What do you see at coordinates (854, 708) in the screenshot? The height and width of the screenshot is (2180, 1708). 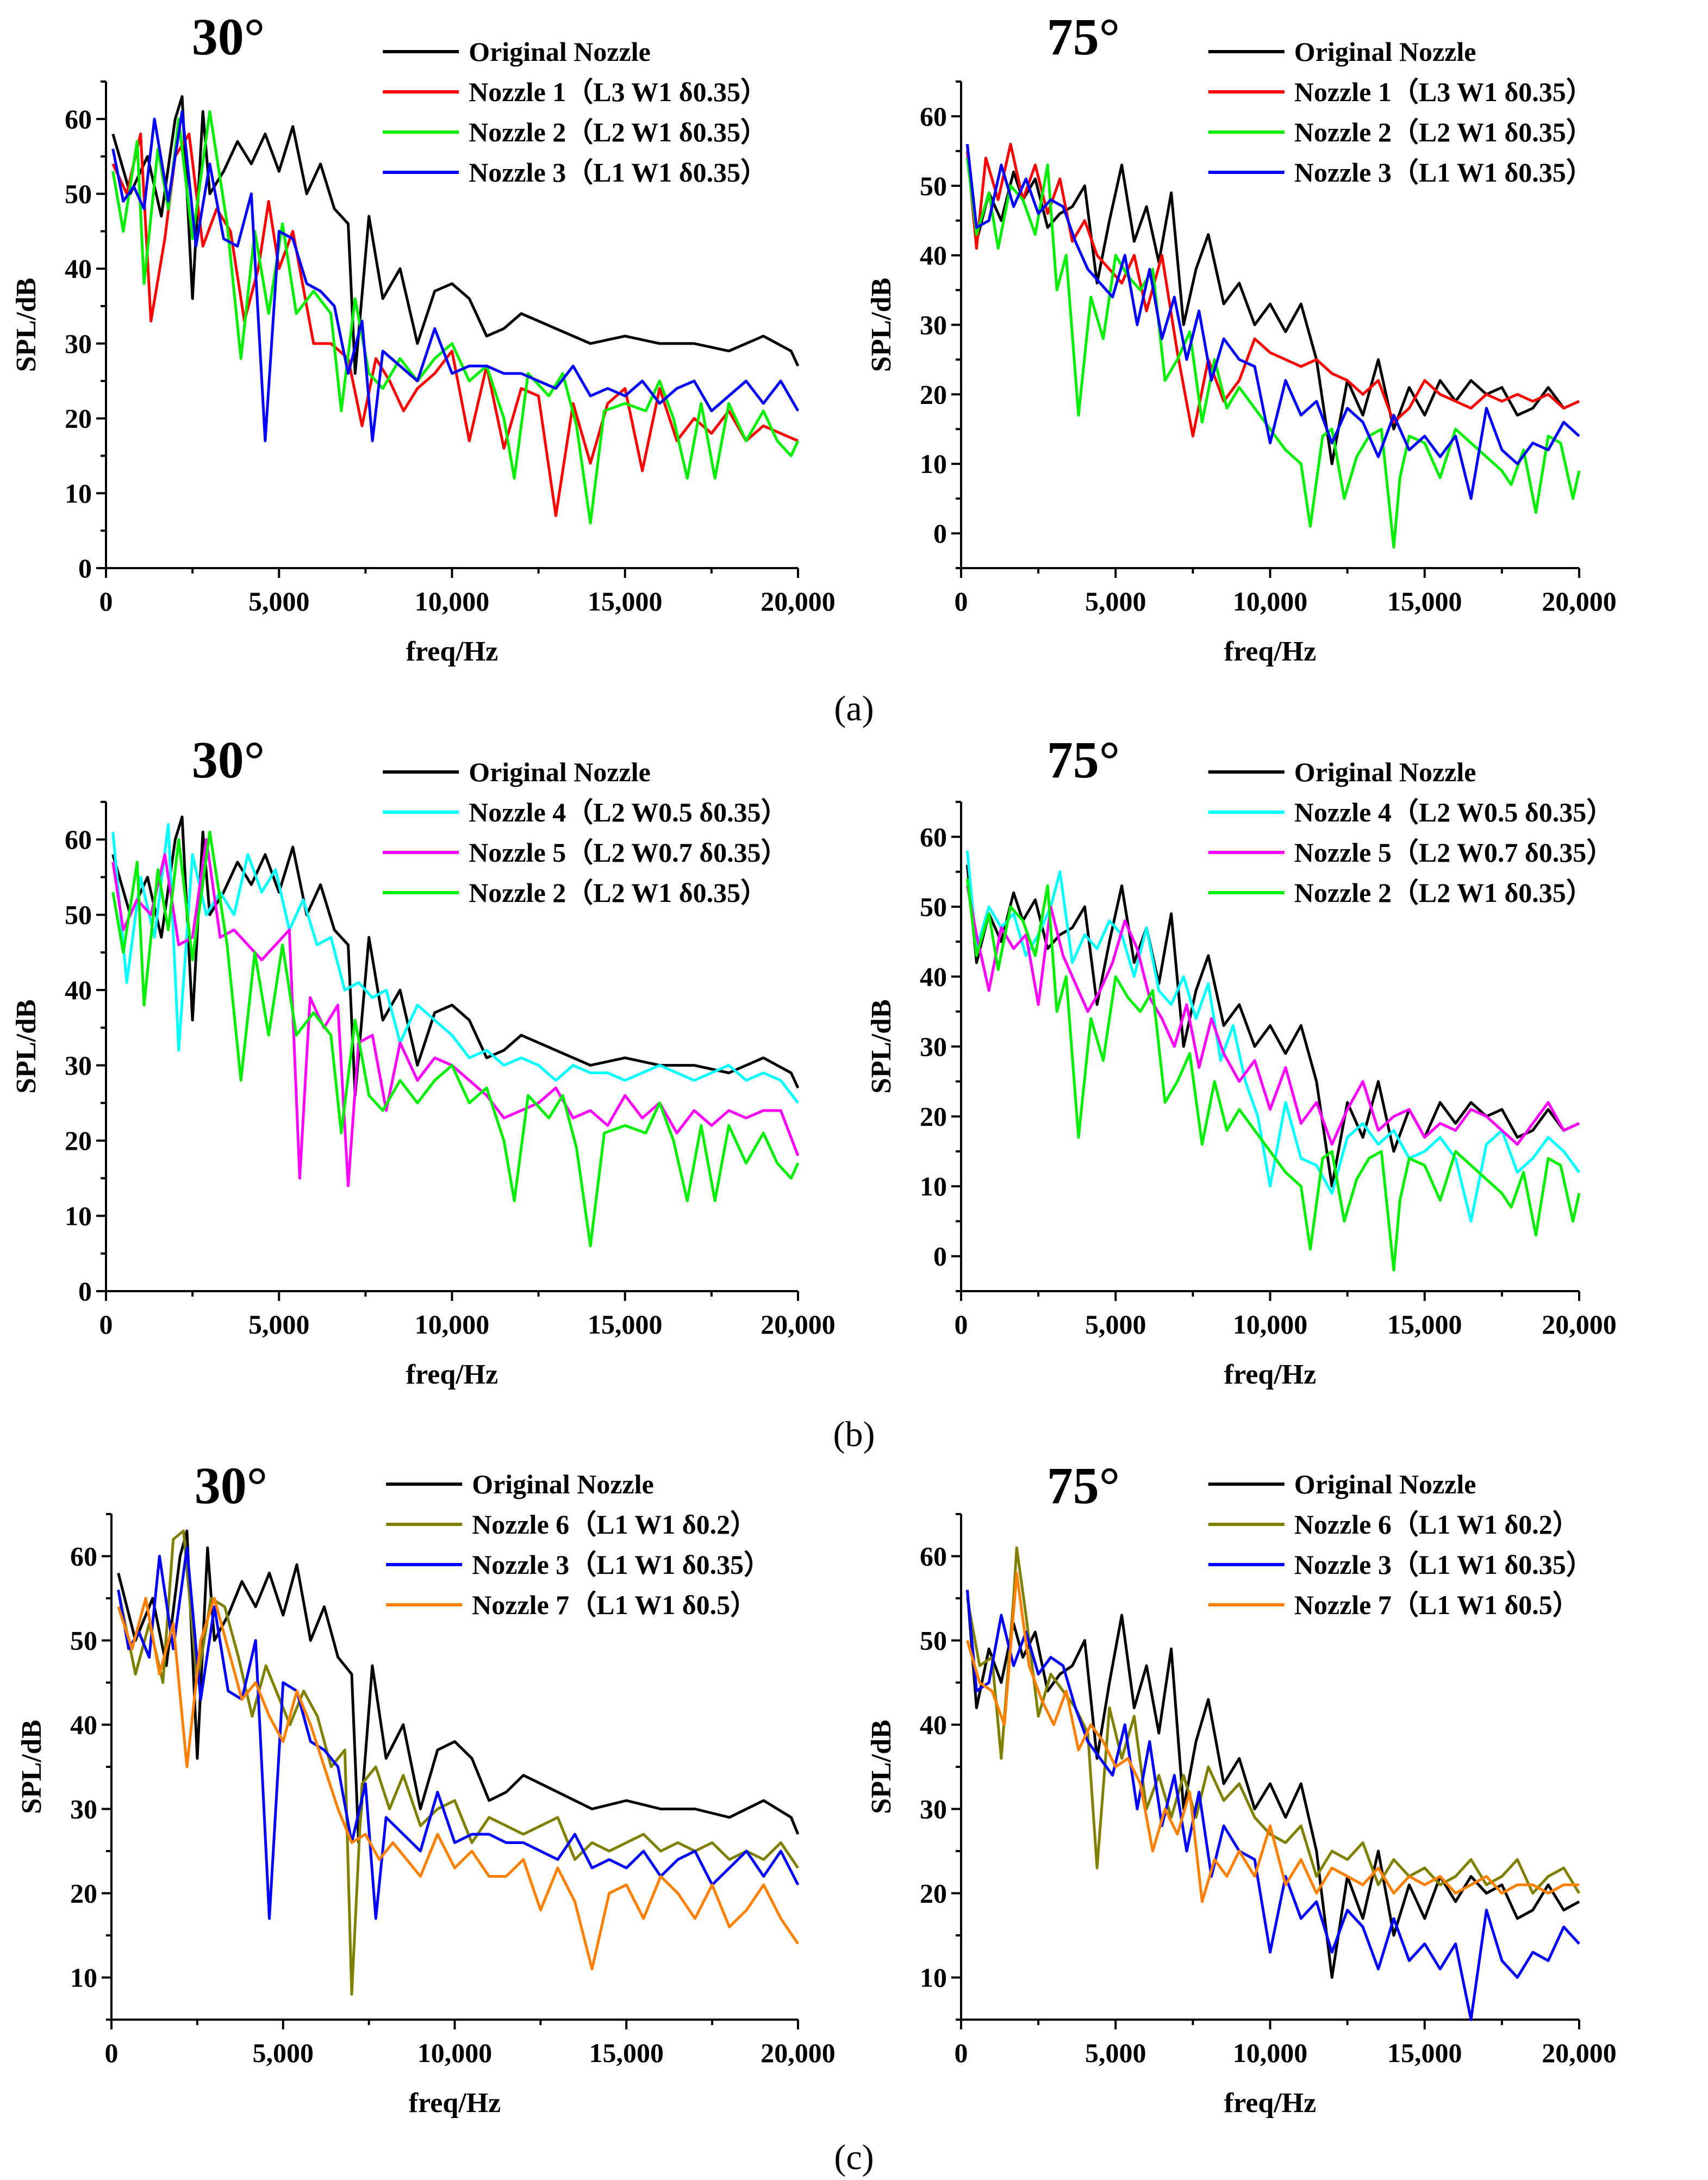 I see `panel-label-a: (a)` at bounding box center [854, 708].